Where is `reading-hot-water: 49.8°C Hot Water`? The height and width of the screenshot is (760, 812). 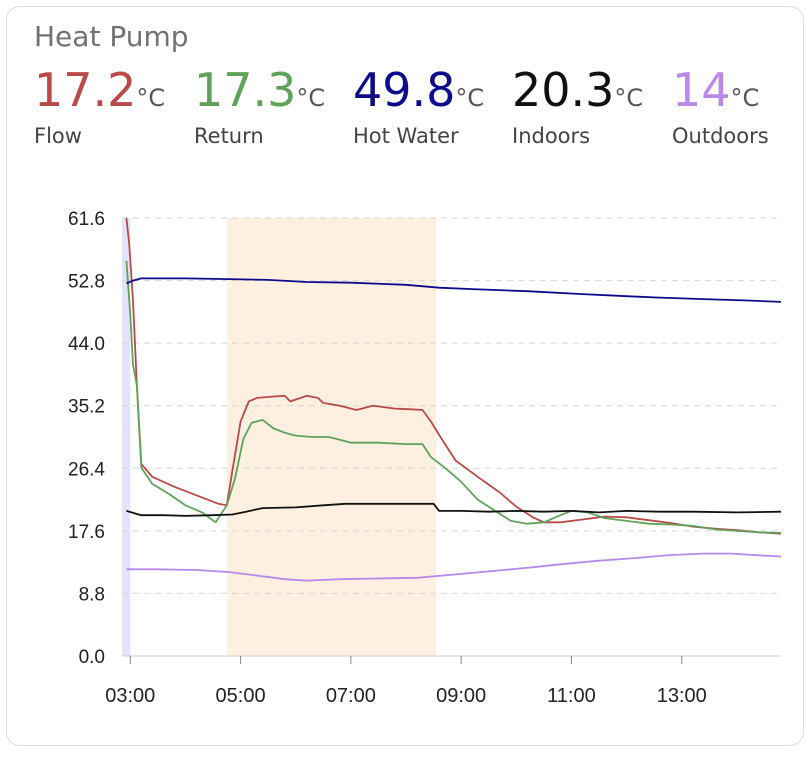
reading-hot-water: 49.8°C Hot Water is located at coordinates (418, 106).